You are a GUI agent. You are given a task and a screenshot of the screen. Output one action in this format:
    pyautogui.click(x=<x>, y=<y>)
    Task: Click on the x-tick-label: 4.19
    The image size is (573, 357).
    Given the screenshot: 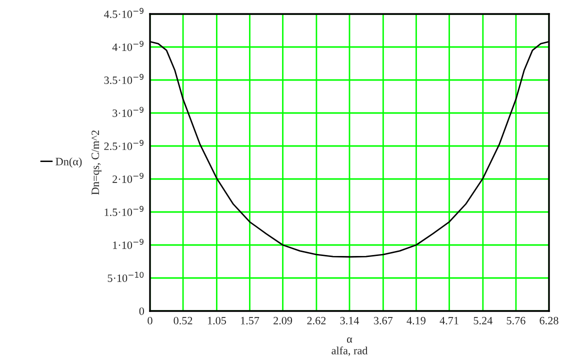 What is the action you would take?
    pyautogui.click(x=416, y=320)
    